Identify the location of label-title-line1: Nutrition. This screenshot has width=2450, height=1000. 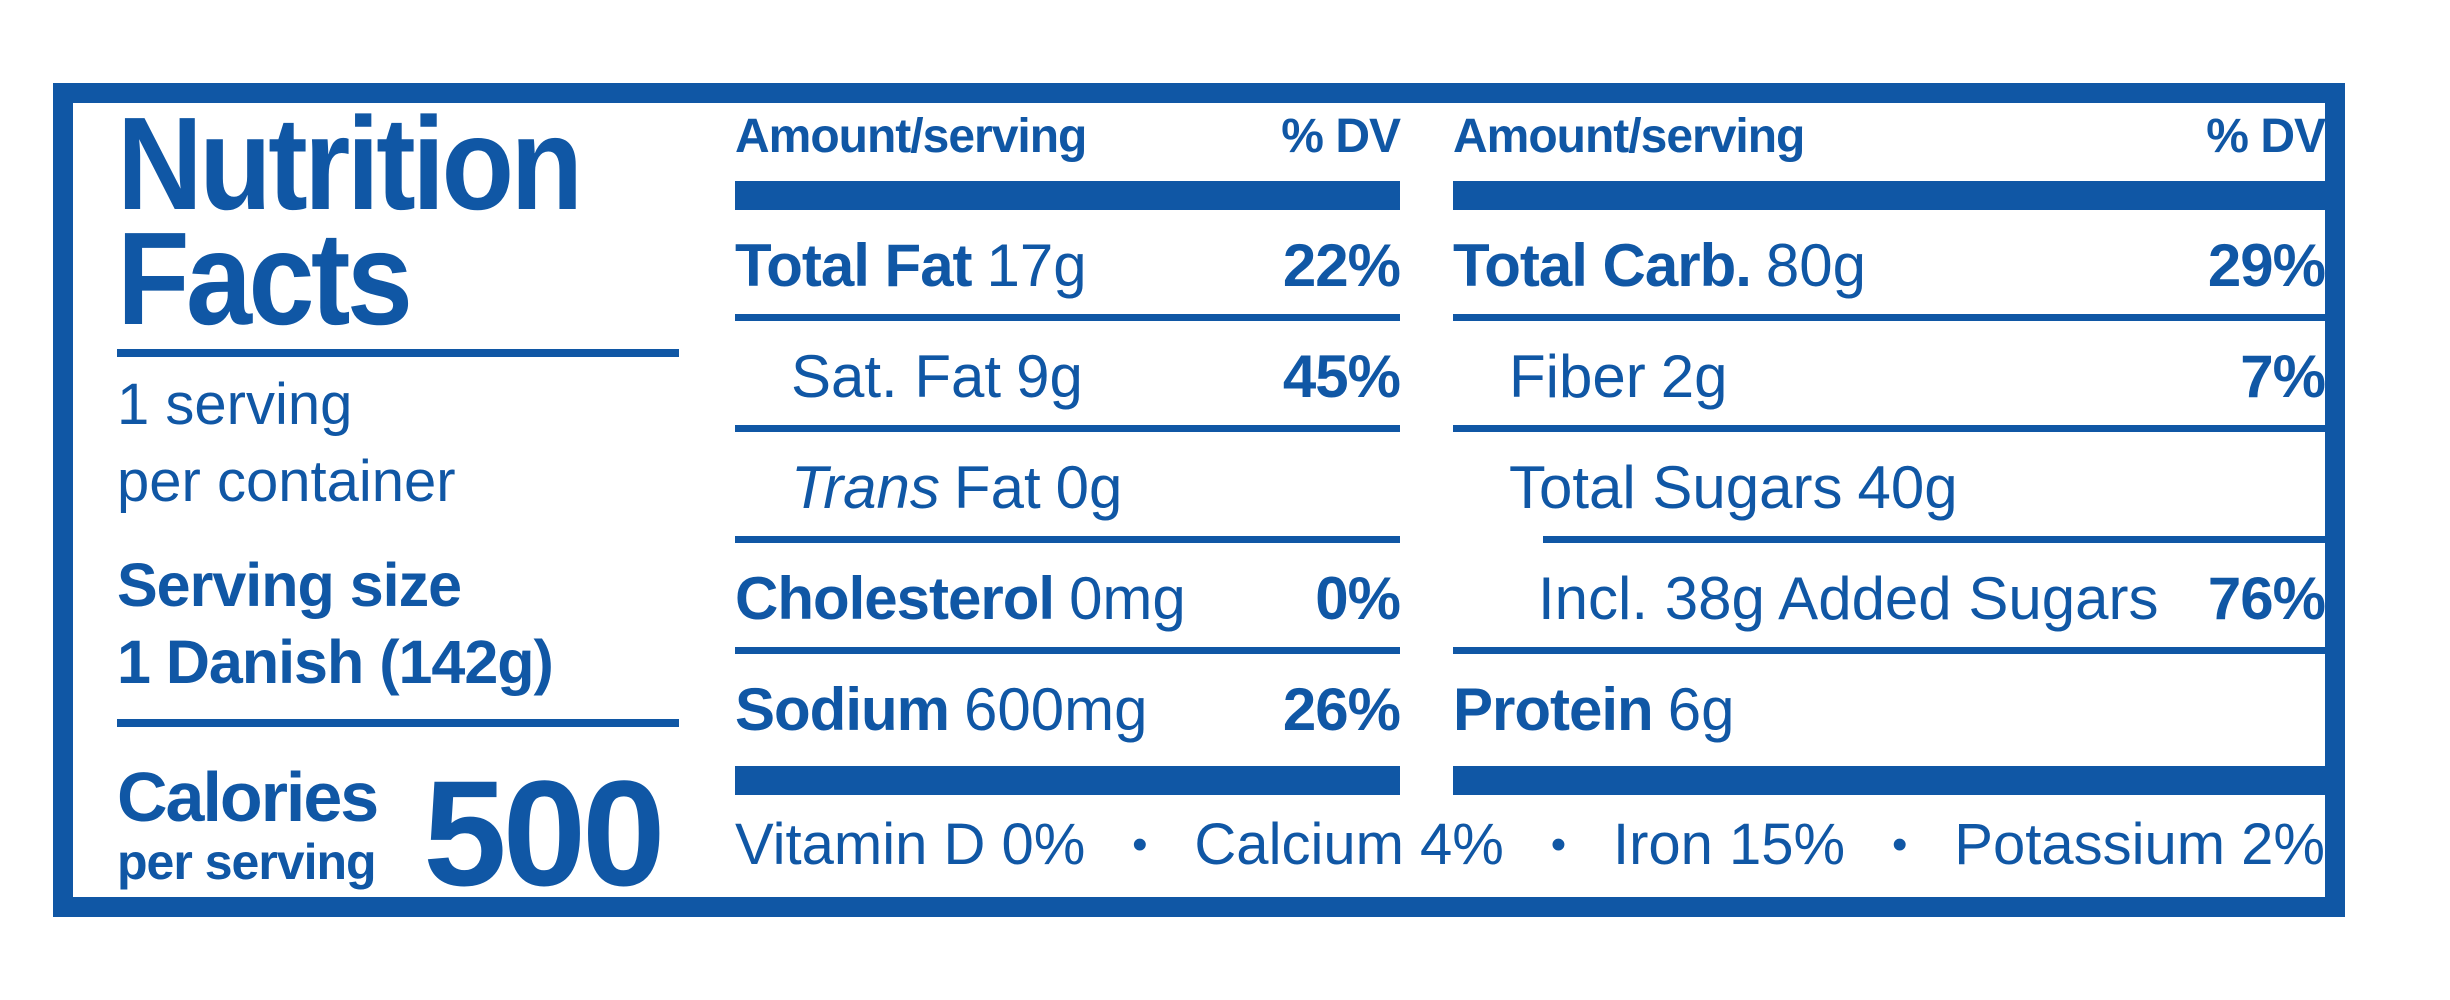
(350, 163).